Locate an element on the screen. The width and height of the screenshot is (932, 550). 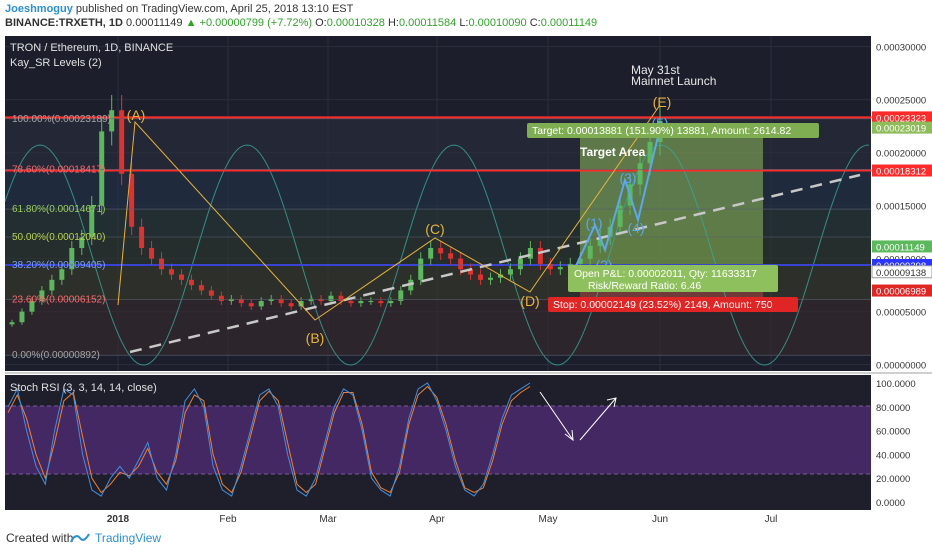
time-tick-label: Jul is located at coordinates (771, 519).